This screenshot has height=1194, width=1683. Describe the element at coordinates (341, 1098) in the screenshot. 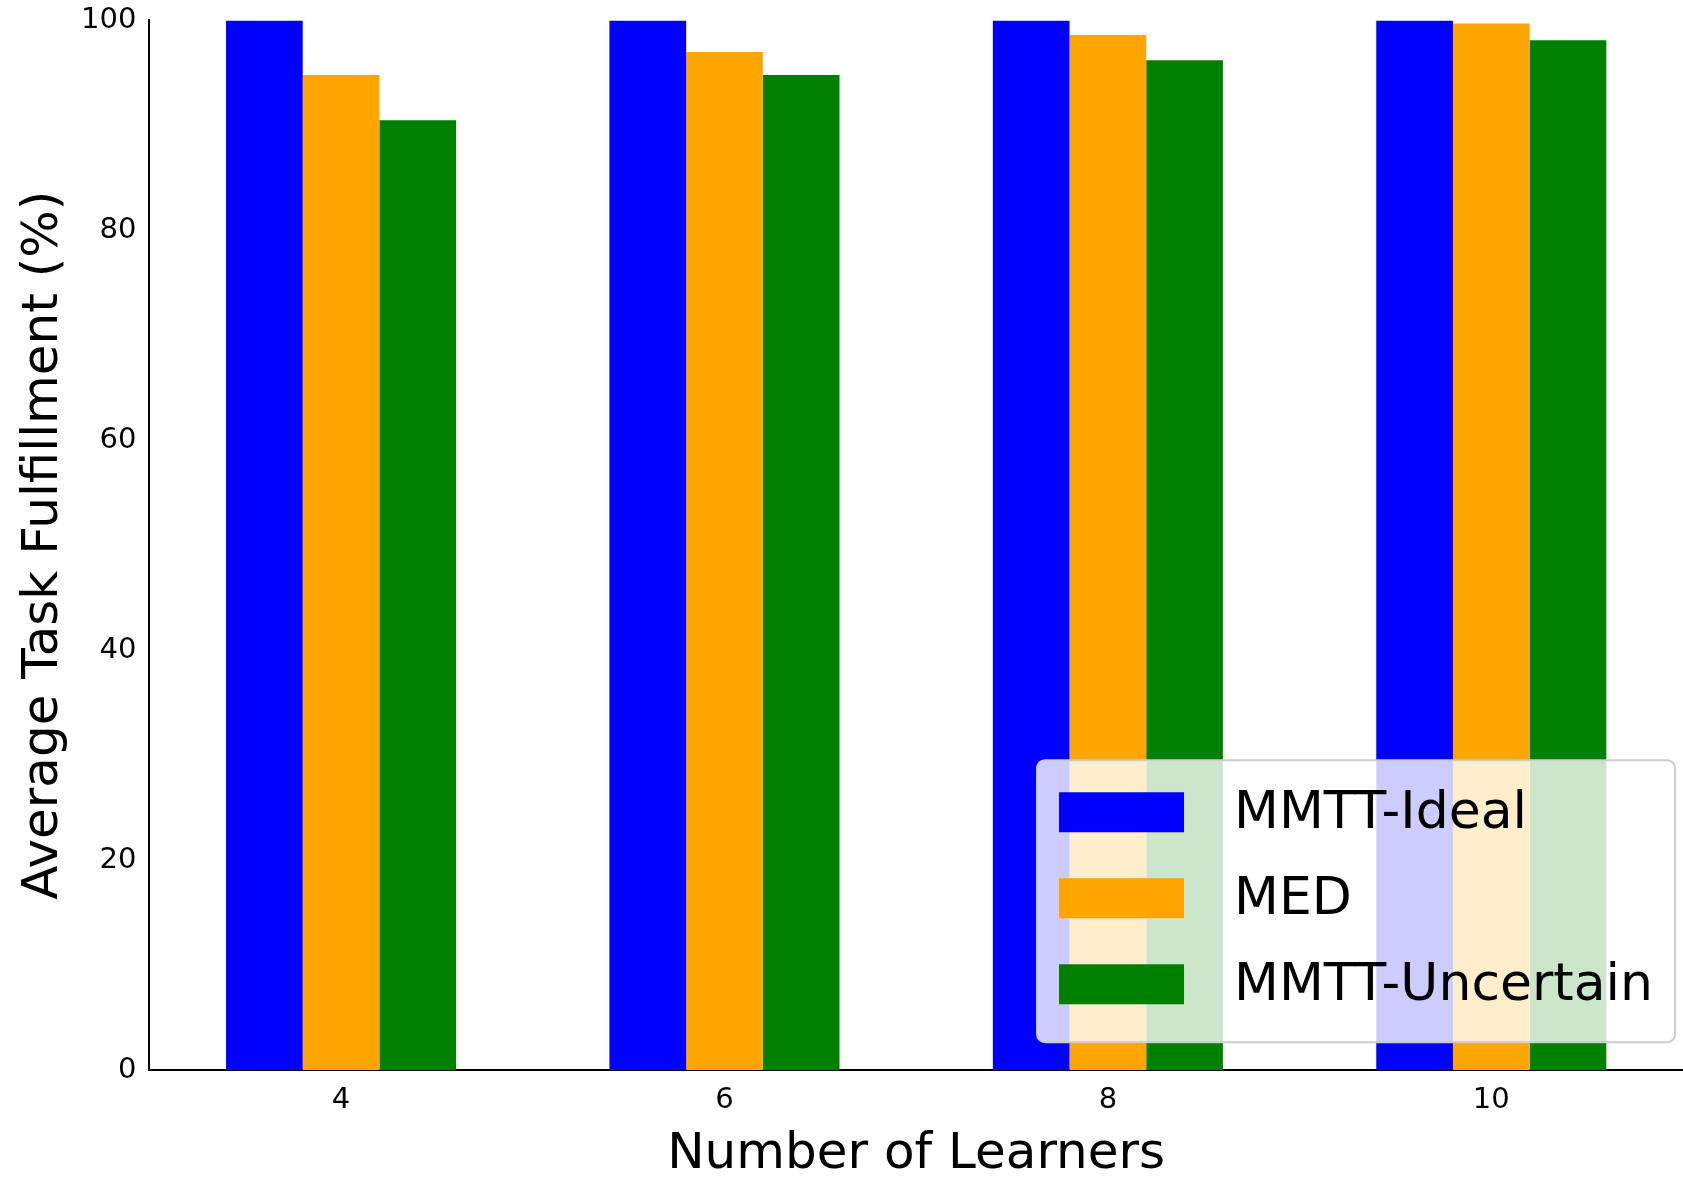

I see `x-tick-label: 4` at that location.